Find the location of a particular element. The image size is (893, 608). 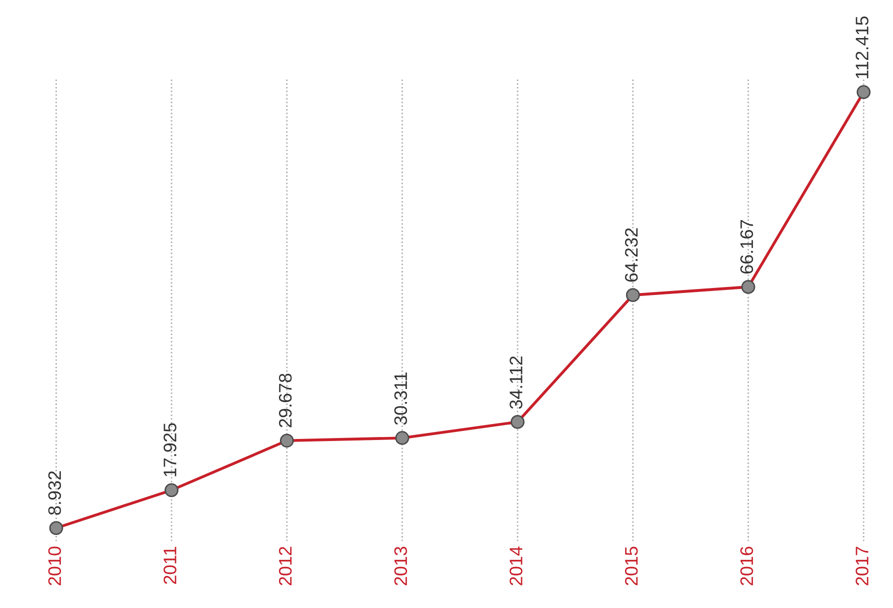

x-tick-label: 2017 is located at coordinates (862, 566).